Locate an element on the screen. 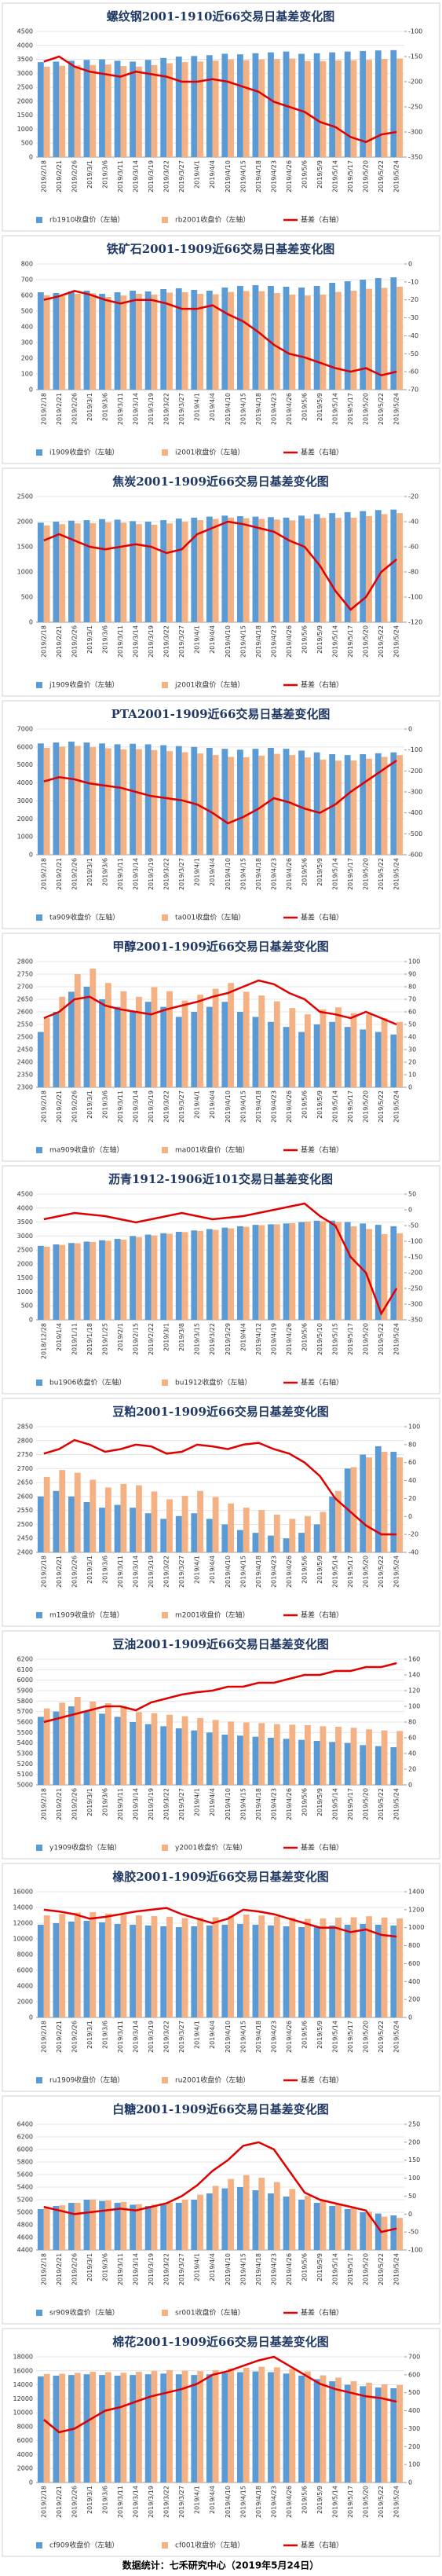 The width and height of the screenshot is (442, 2576). x-tick-label: 2019/4/1 is located at coordinates (197, 1569).